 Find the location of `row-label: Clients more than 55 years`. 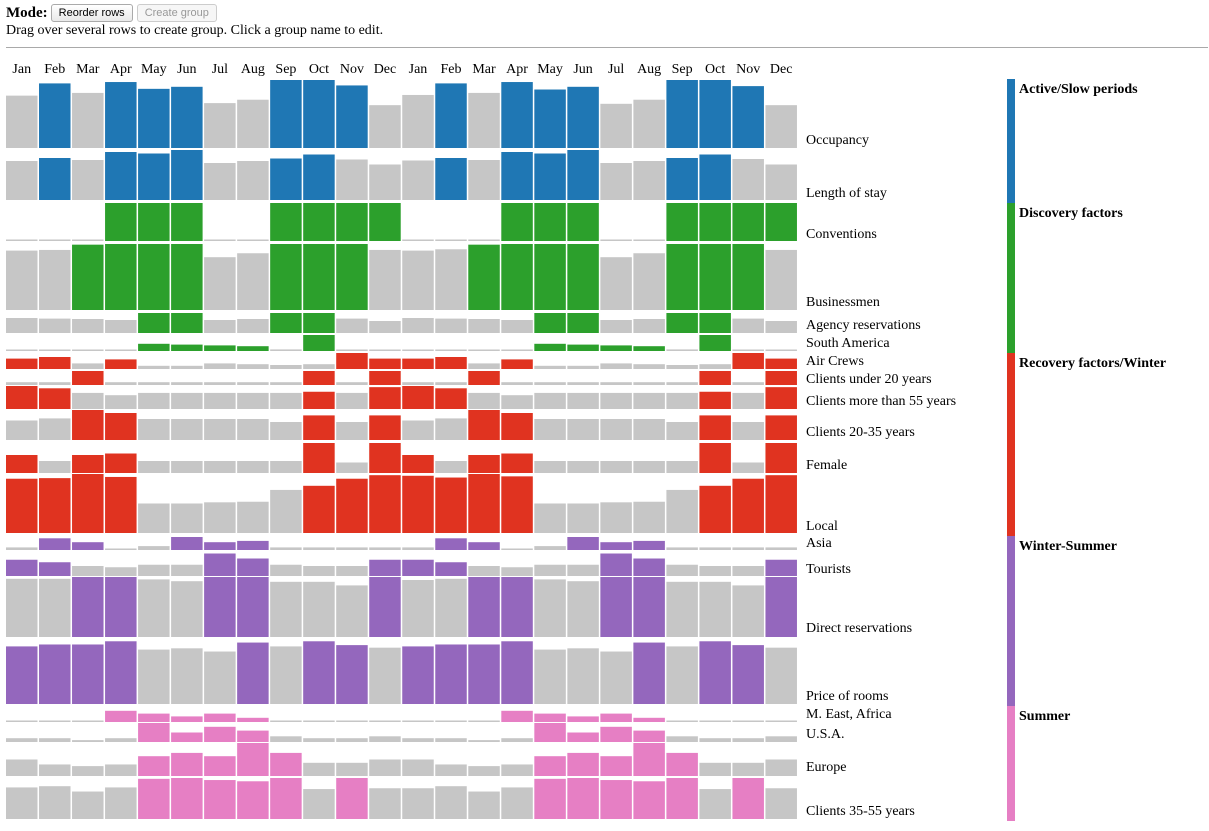

row-label: Clients more than 55 years is located at coordinates (881, 401).